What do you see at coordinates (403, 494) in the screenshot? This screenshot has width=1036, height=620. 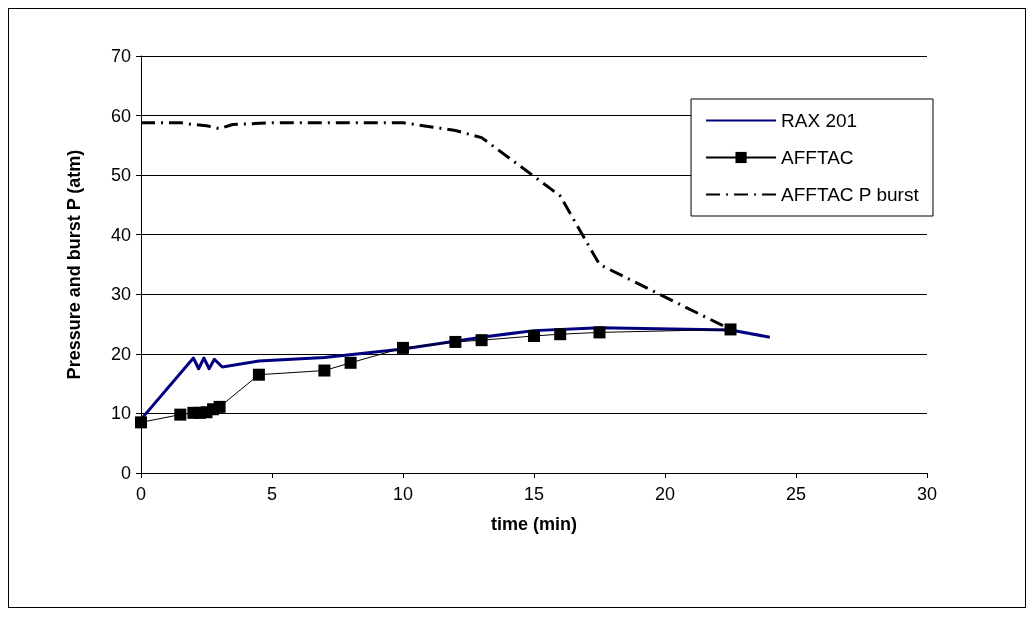 I see `x-tick-label: 10` at bounding box center [403, 494].